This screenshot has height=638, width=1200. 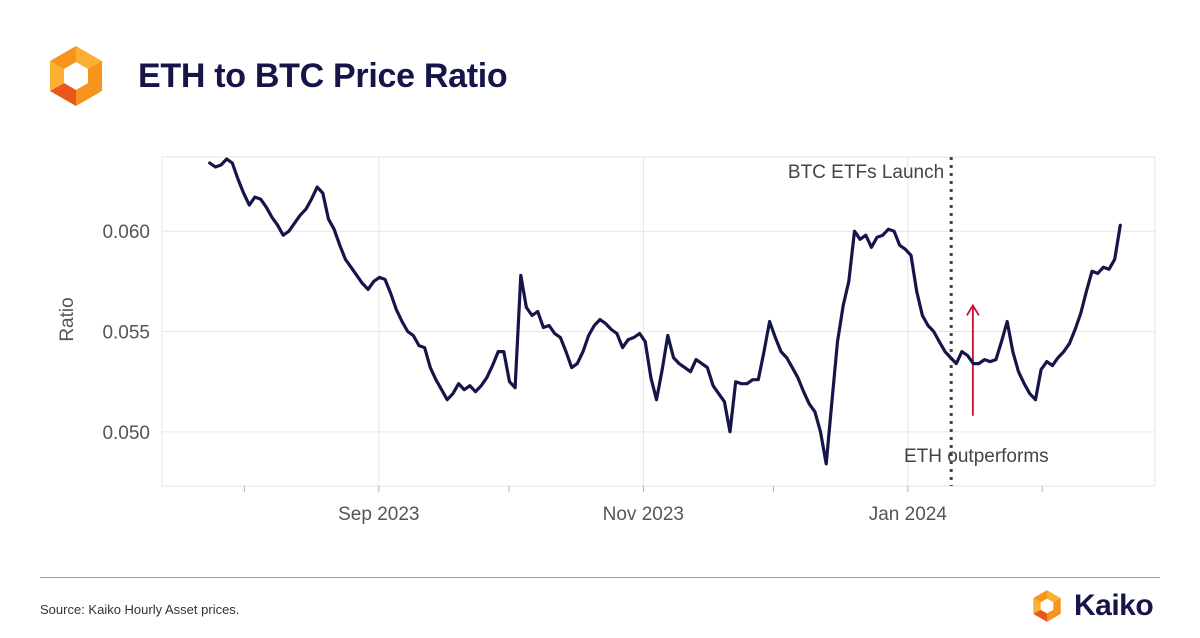 What do you see at coordinates (1114, 605) in the screenshot?
I see `brand-name: Kaiko` at bounding box center [1114, 605].